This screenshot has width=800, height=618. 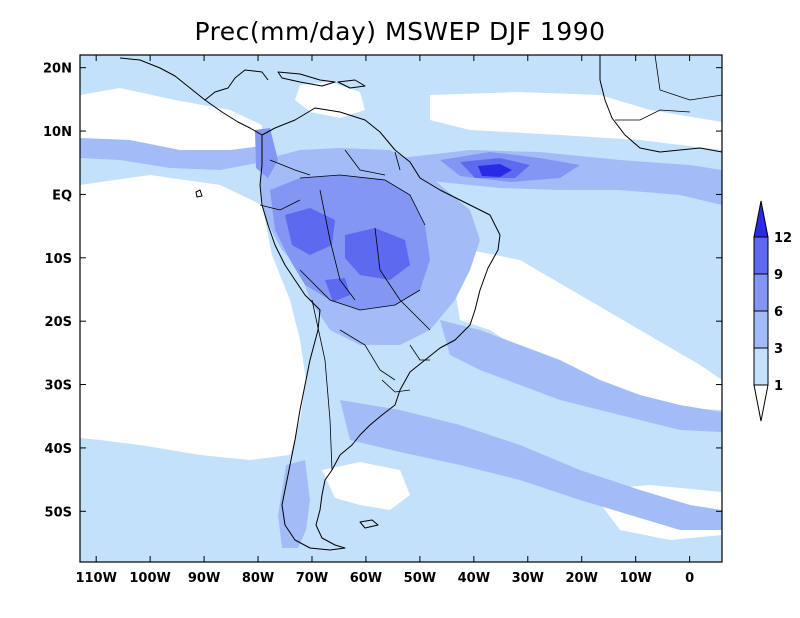 What do you see at coordinates (576, 121) in the screenshot?
I see `dry-region-north-atlantic` at bounding box center [576, 121].